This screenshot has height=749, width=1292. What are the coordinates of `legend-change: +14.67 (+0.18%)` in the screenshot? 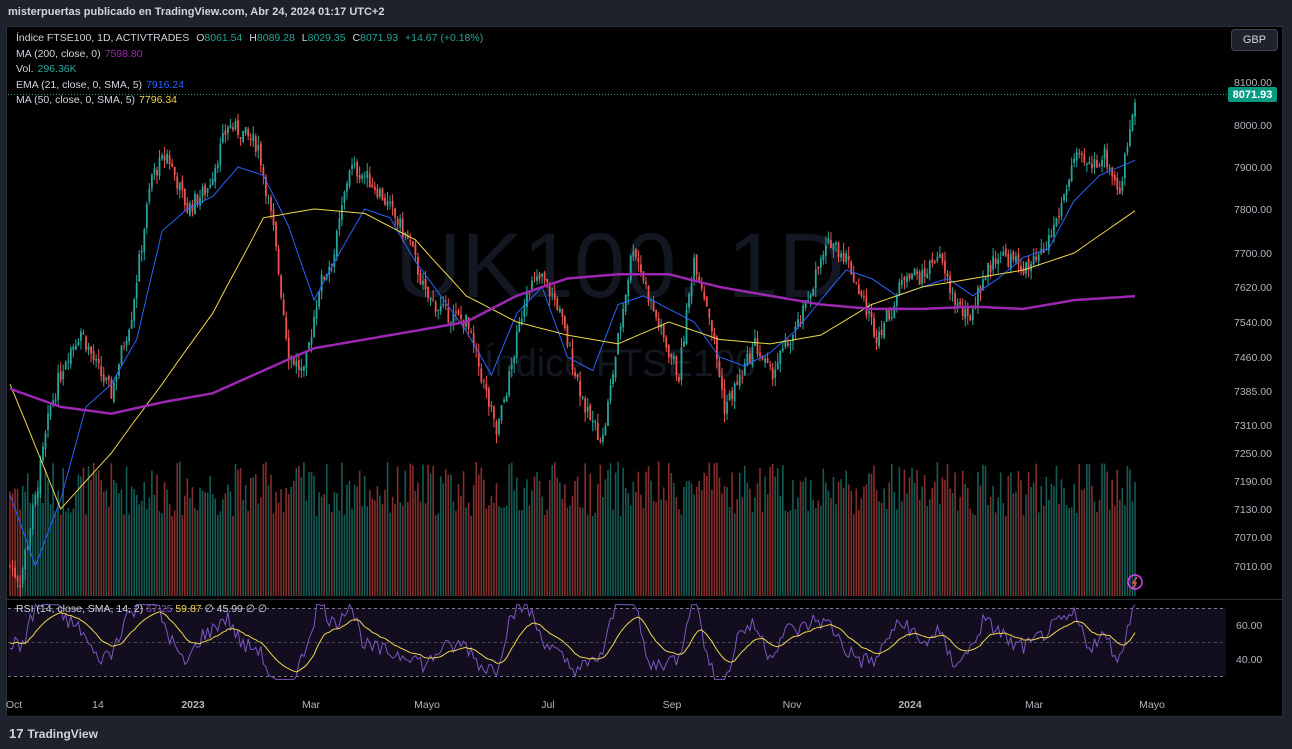 It's located at (444, 38).